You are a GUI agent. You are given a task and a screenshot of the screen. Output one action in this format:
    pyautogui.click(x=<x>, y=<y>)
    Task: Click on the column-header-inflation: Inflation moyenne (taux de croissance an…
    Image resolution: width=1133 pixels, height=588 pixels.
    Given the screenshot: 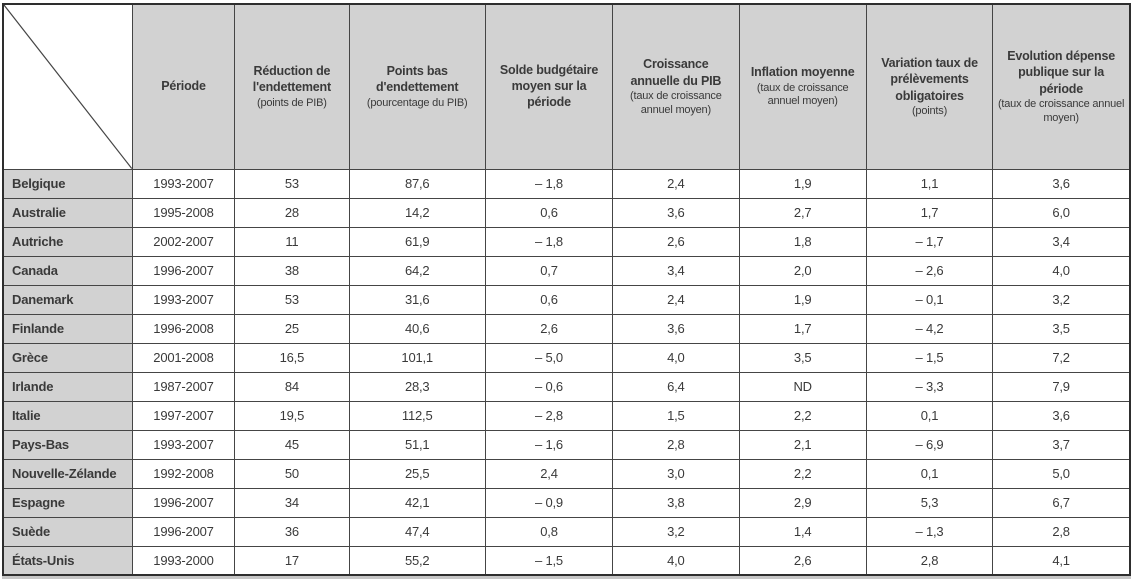 What is the action you would take?
    pyautogui.click(x=802, y=86)
    